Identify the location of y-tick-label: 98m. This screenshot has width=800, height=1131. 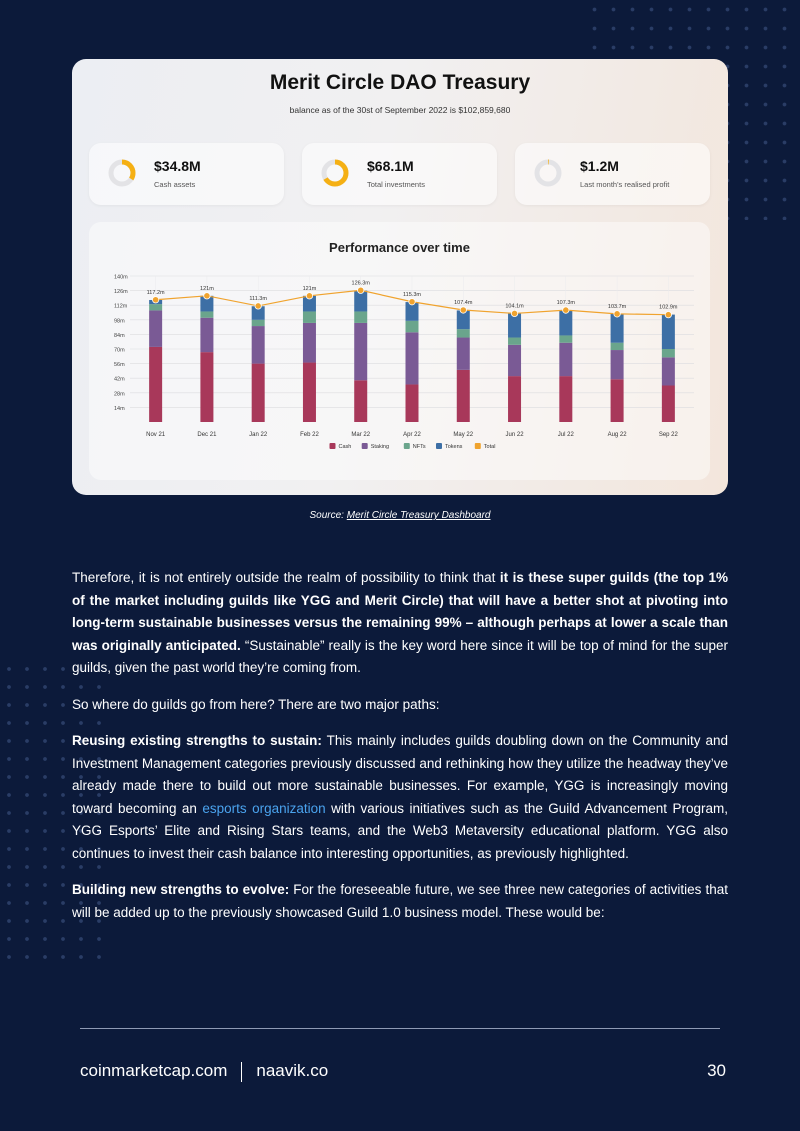
(119, 321).